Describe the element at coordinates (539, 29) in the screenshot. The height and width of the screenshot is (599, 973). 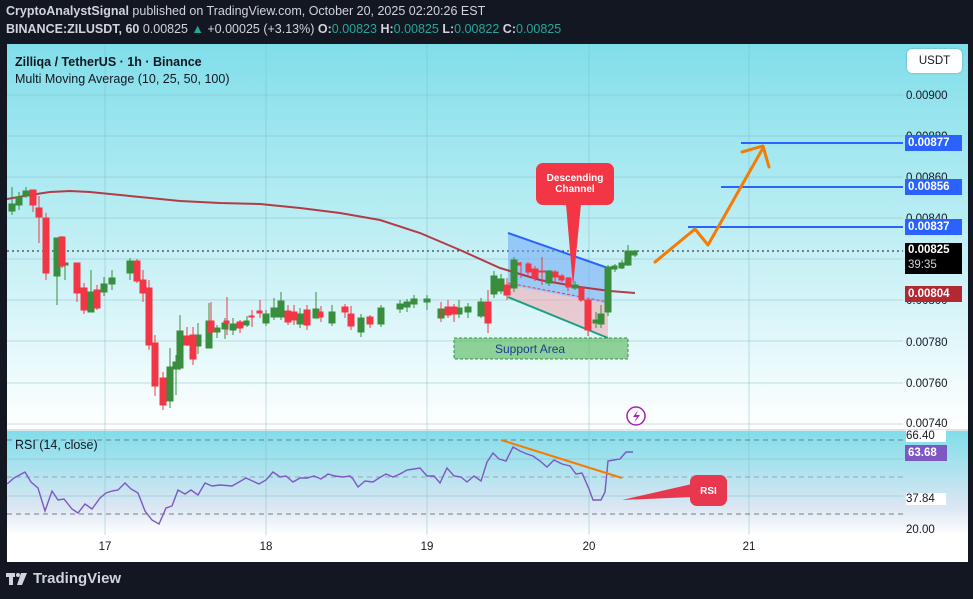
I see `close-value: 0.00825` at that location.